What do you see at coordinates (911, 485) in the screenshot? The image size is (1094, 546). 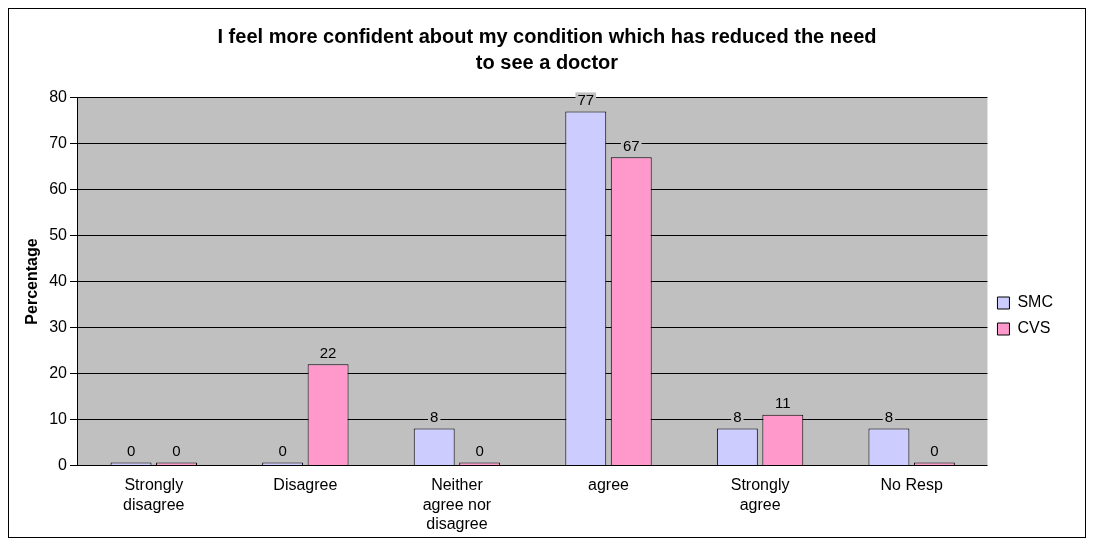 I see `x-tick-label: No Resp` at bounding box center [911, 485].